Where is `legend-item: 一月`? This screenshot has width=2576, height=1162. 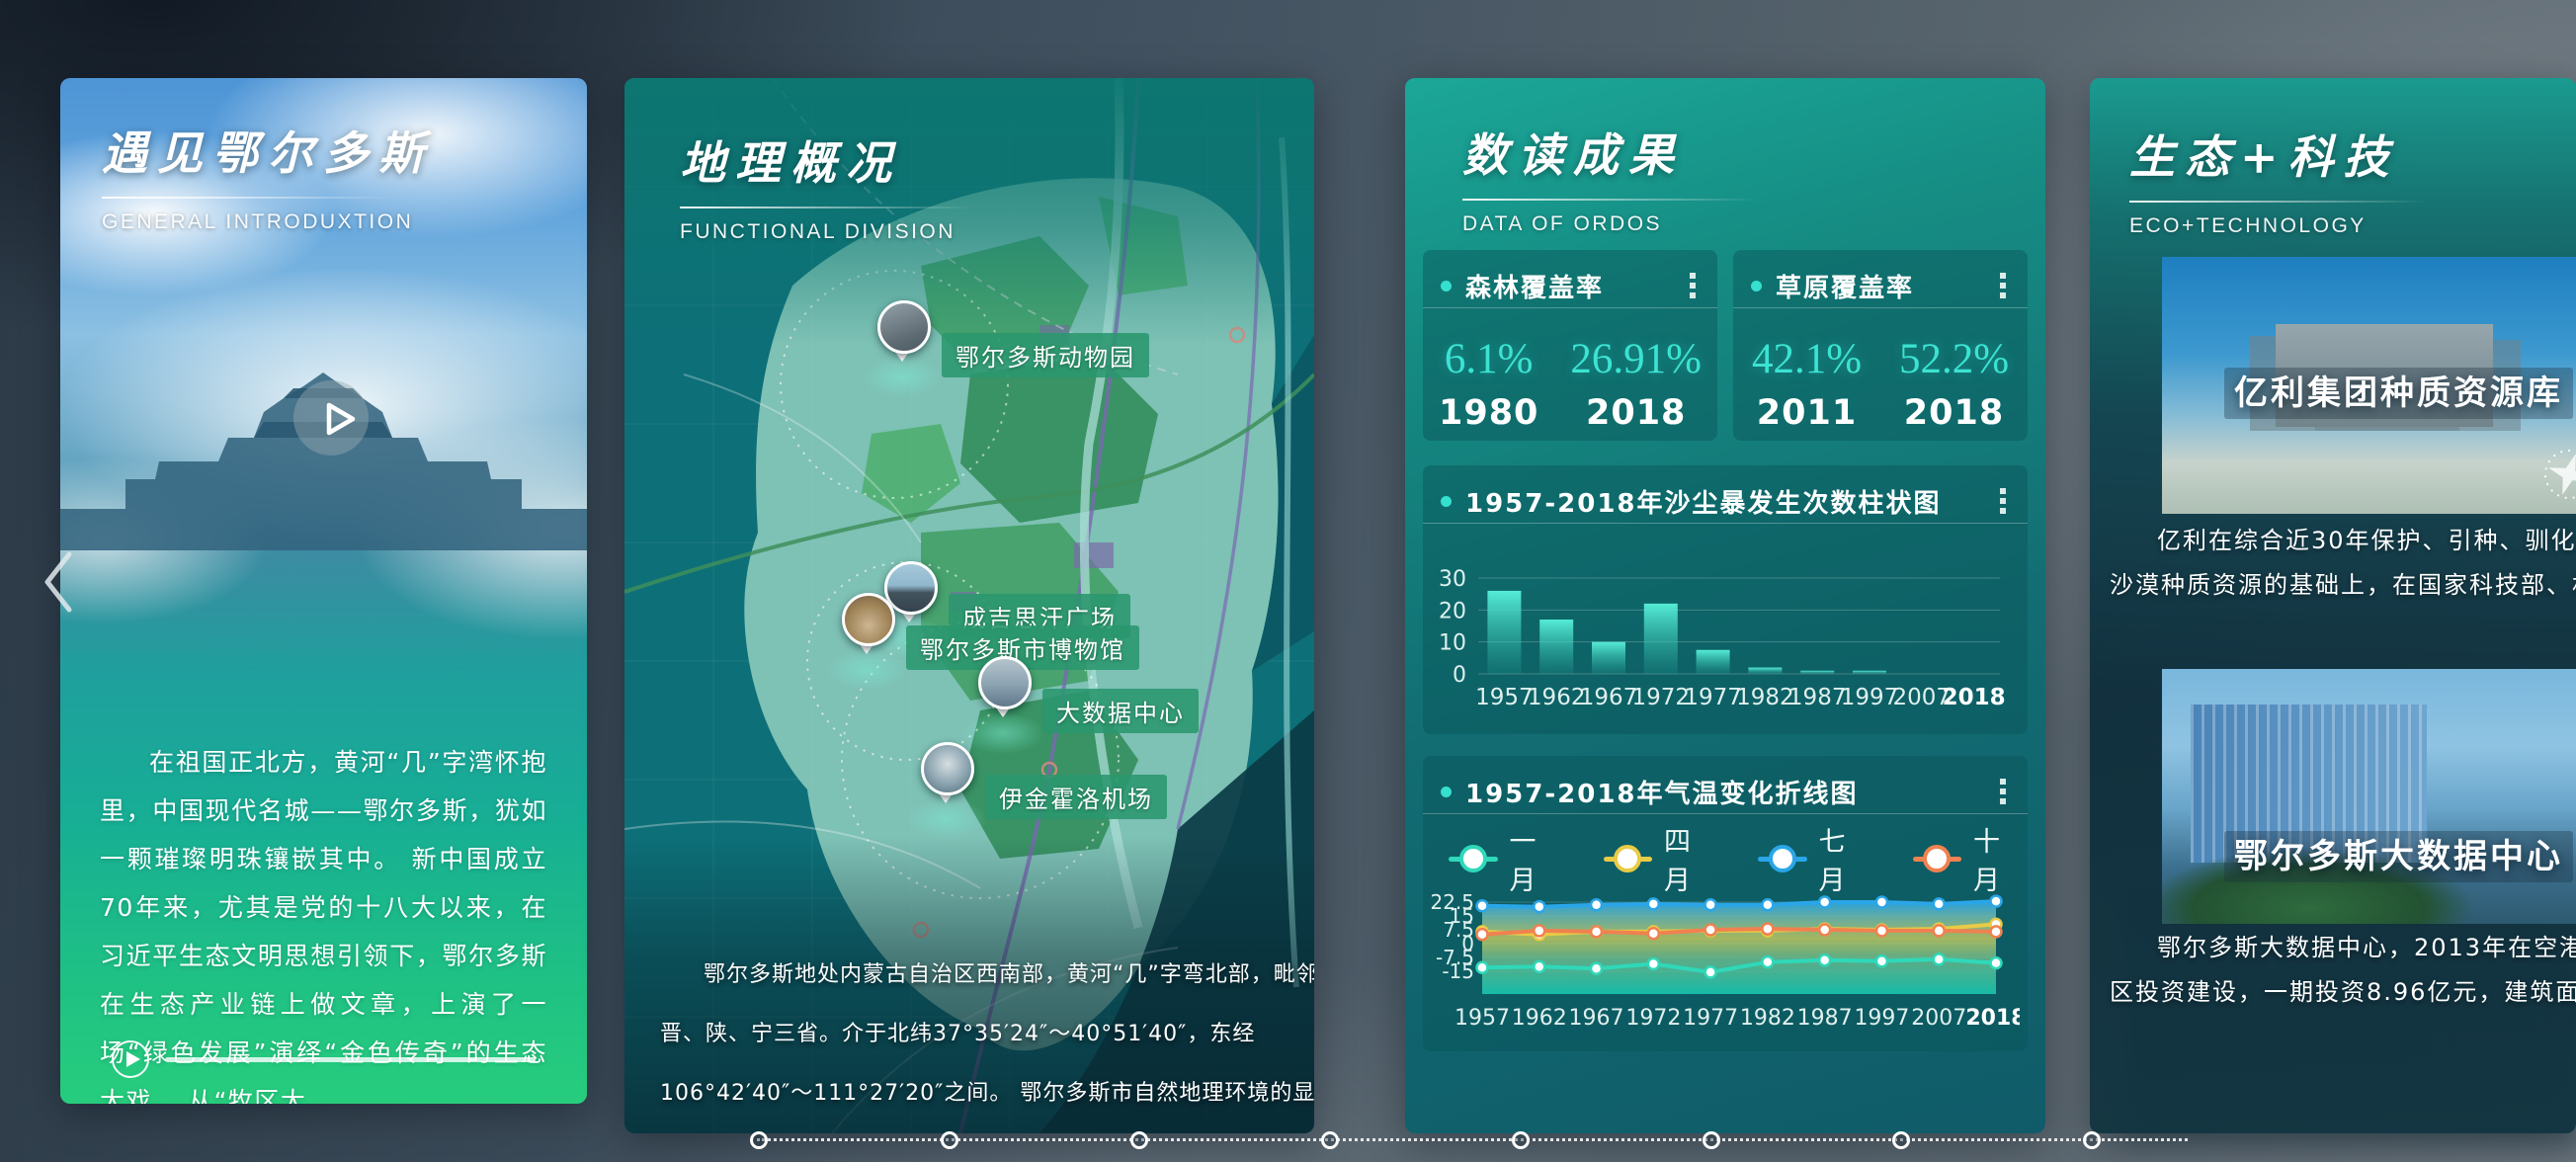
legend-item: 一月 is located at coordinates (1506, 858).